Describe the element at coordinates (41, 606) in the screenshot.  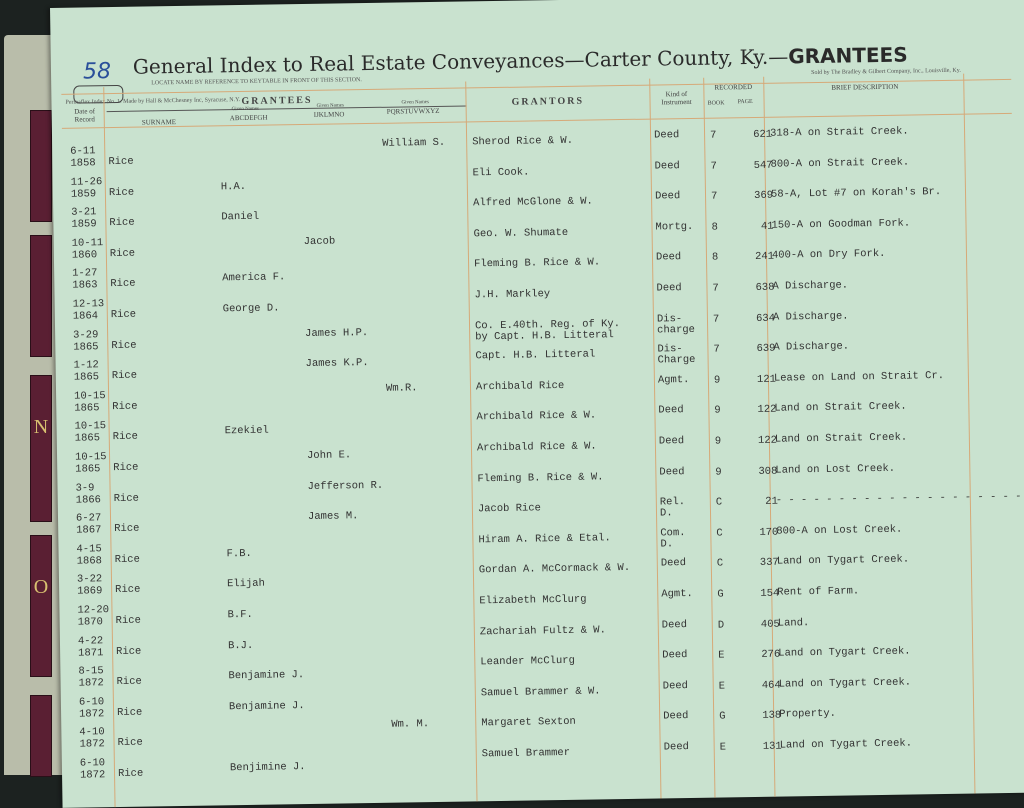
I see `index-tab-o: O` at that location.